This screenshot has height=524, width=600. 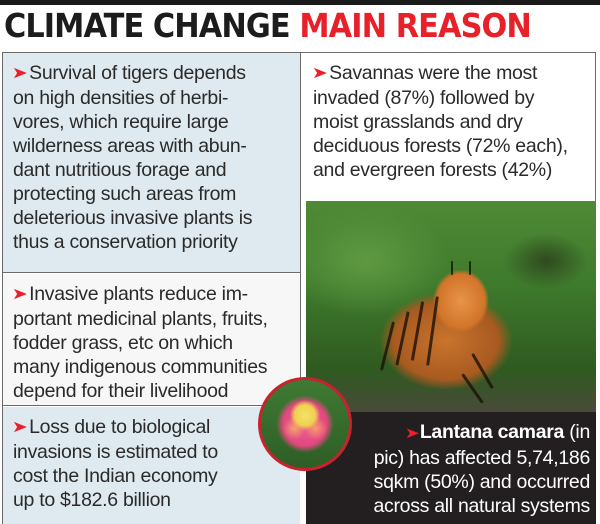 I want to click on panel-text-line: Loss due to biological, so click(x=120, y=427).